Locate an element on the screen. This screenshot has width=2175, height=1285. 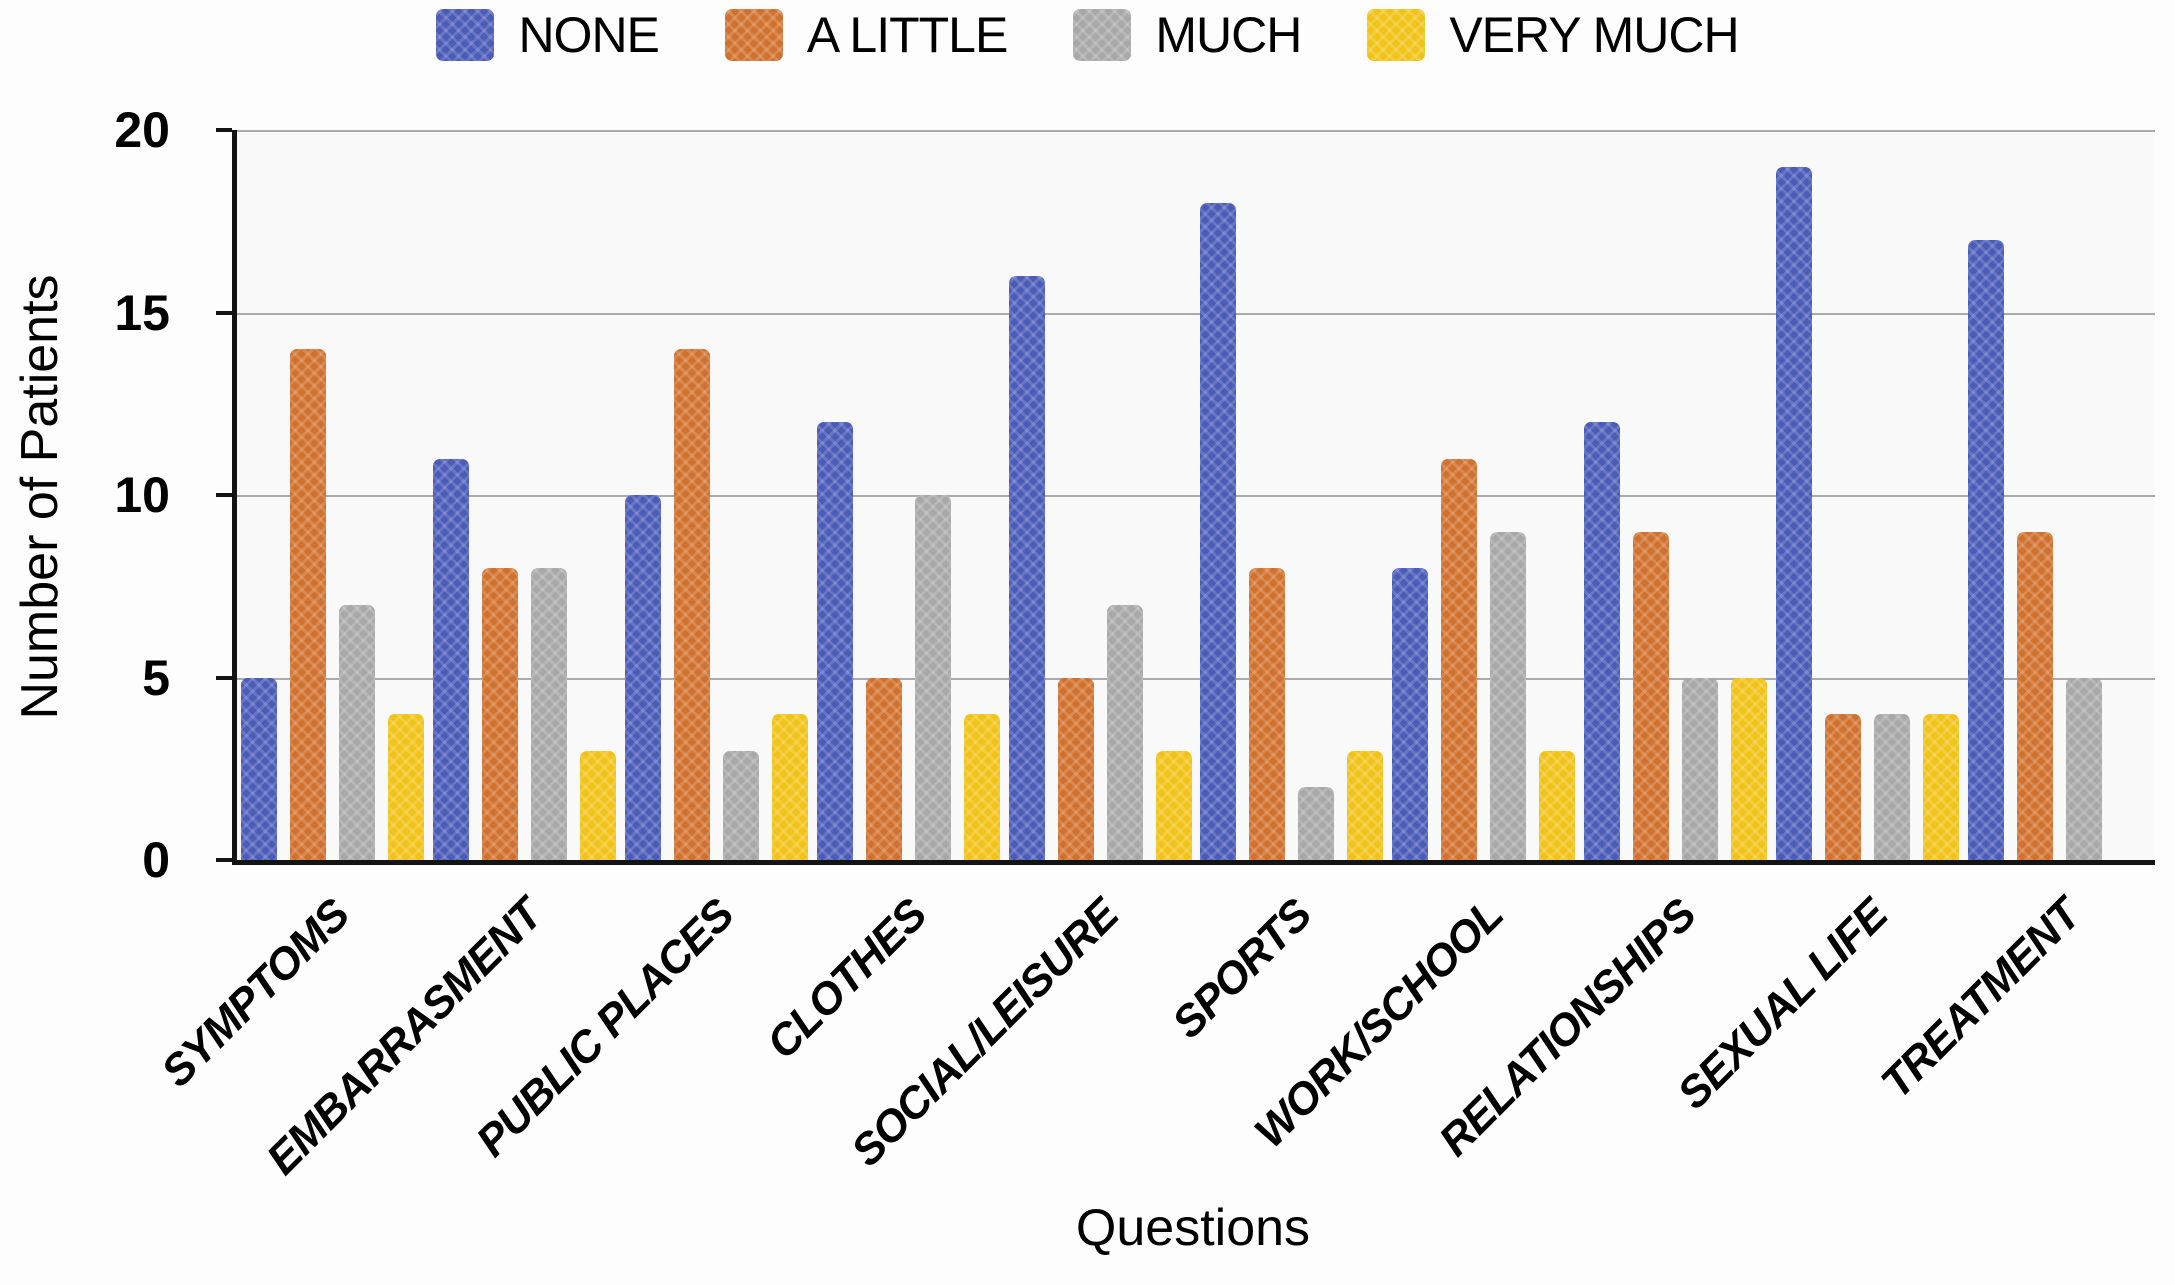
bar-group-work-school is located at coordinates (1484, 495).